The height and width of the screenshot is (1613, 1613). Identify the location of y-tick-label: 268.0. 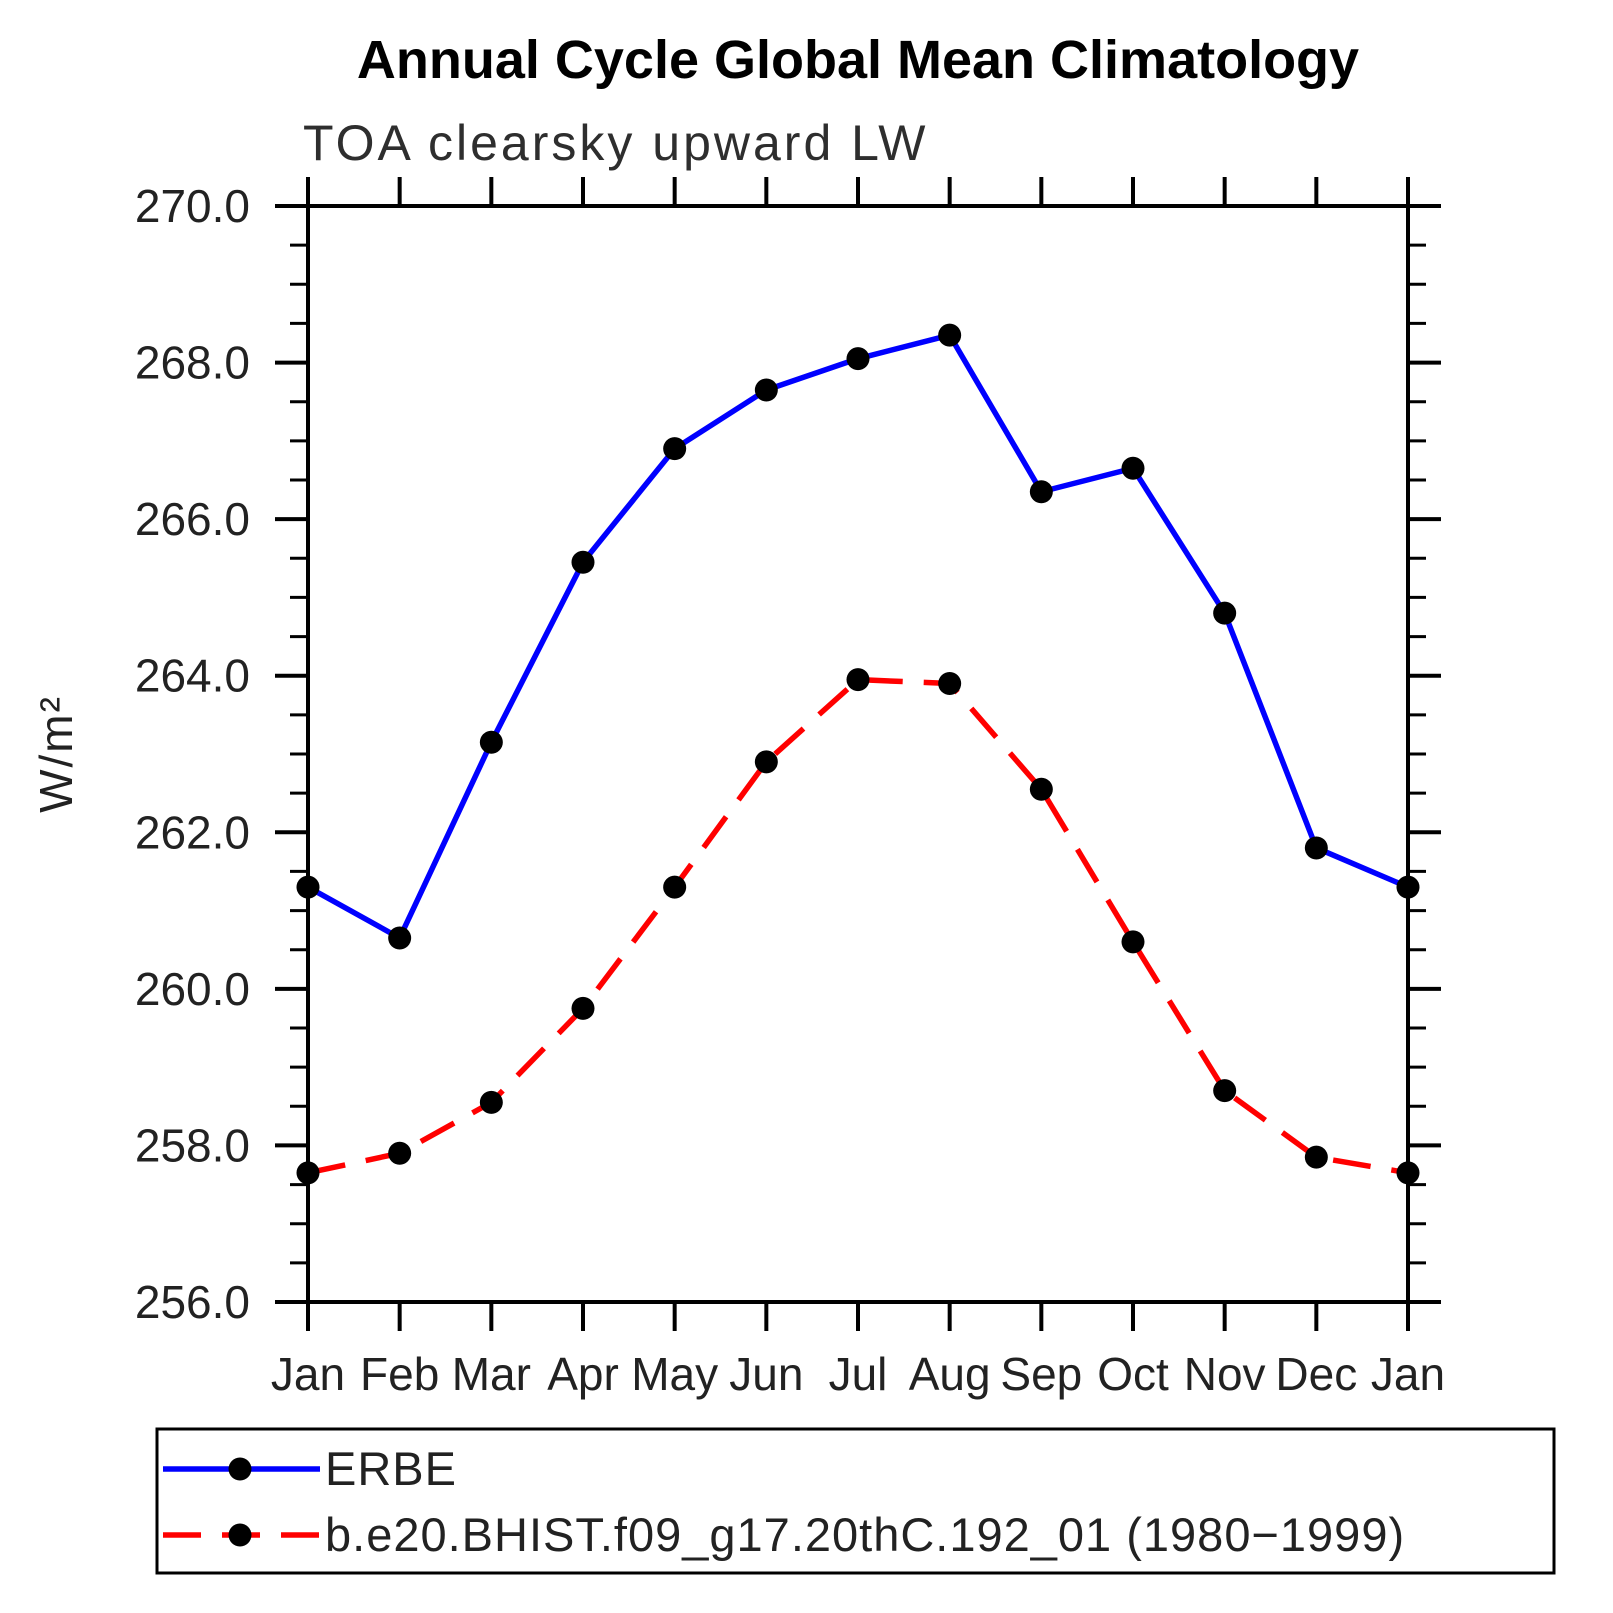
(192, 363).